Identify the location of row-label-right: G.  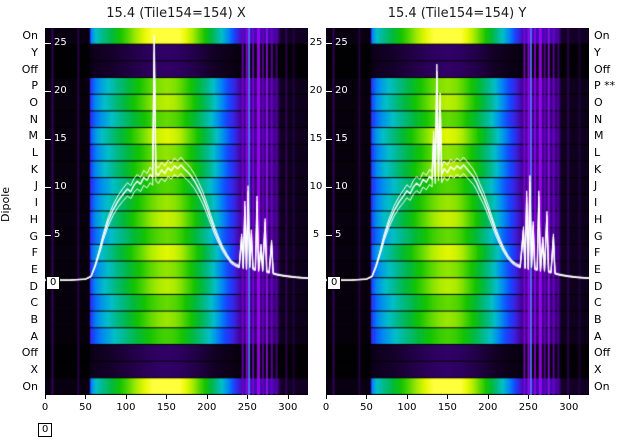
(598, 236).